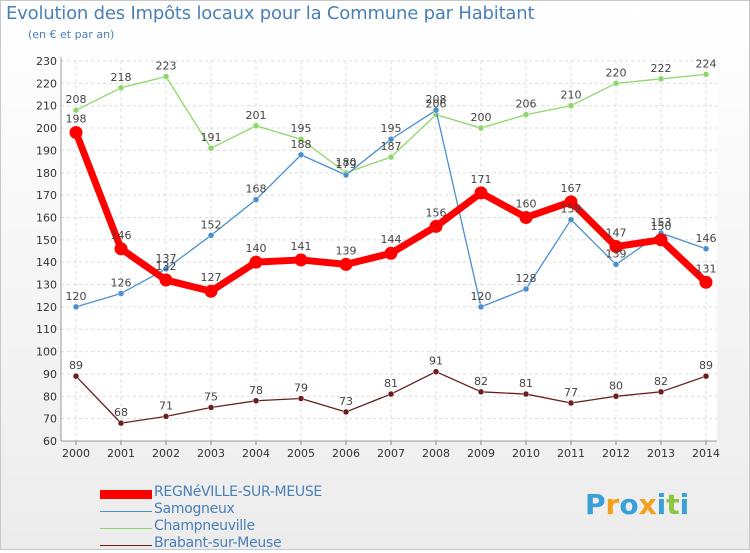  What do you see at coordinates (571, 392) in the screenshot?
I see `data-label: 77` at bounding box center [571, 392].